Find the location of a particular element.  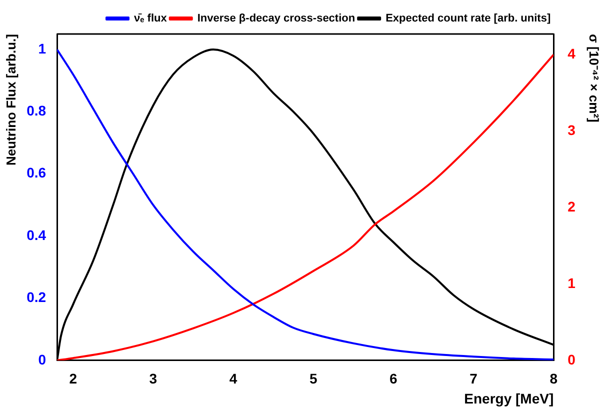

x-tick-label: 7 is located at coordinates (474, 378).